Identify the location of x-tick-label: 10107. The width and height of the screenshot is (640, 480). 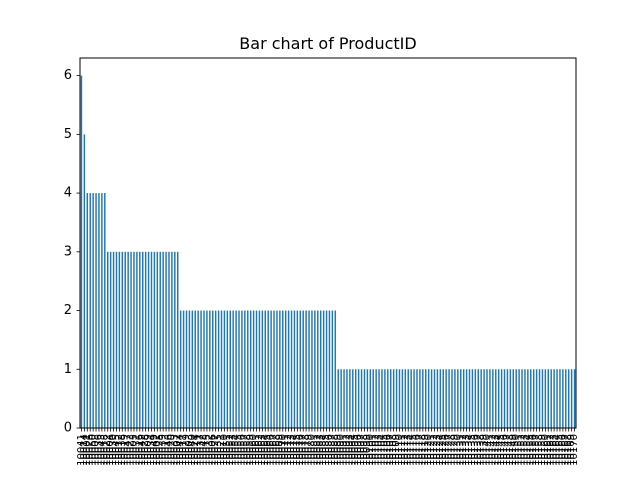
(390, 450).